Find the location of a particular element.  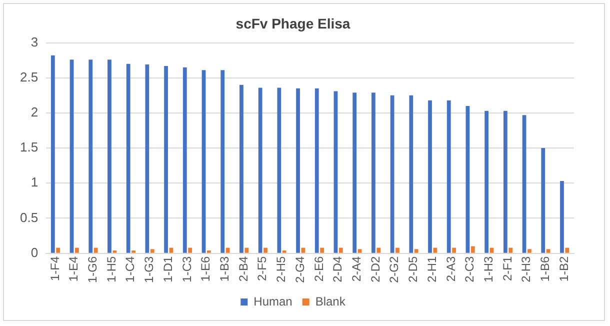

y-tick-label: 2 is located at coordinates (34, 112).